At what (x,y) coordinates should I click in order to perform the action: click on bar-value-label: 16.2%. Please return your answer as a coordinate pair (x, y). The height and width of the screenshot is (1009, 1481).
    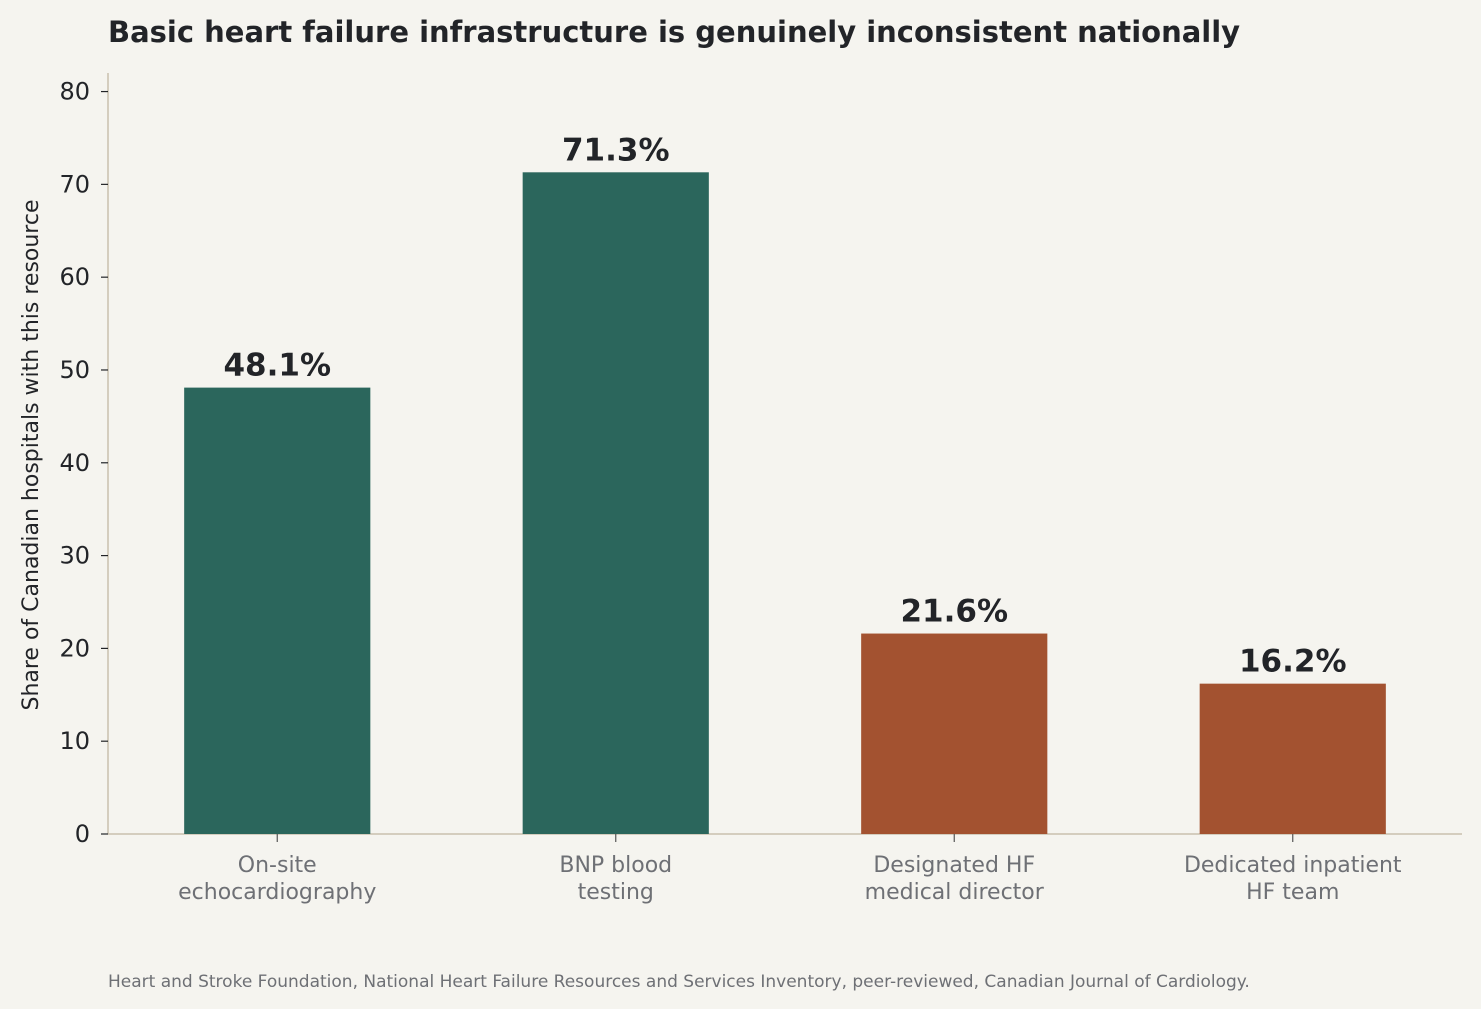
    Looking at the image, I should click on (1293, 662).